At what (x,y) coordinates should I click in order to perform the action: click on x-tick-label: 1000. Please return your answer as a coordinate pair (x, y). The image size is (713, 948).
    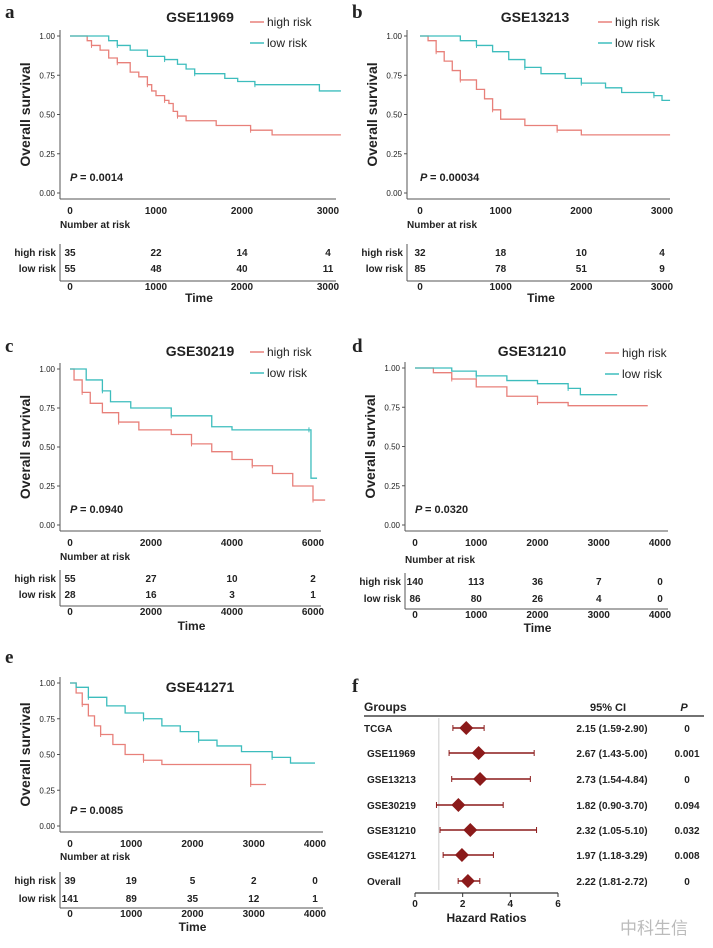
    Looking at the image, I should click on (156, 211).